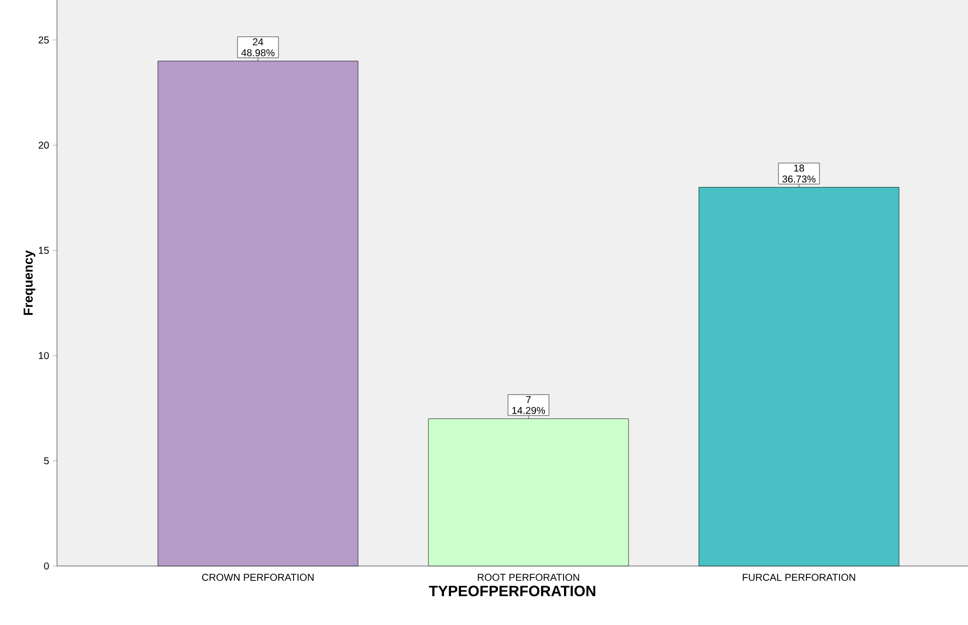 The width and height of the screenshot is (968, 625). Describe the element at coordinates (258, 47) in the screenshot. I see `data-label: 24 48.98%` at that location.